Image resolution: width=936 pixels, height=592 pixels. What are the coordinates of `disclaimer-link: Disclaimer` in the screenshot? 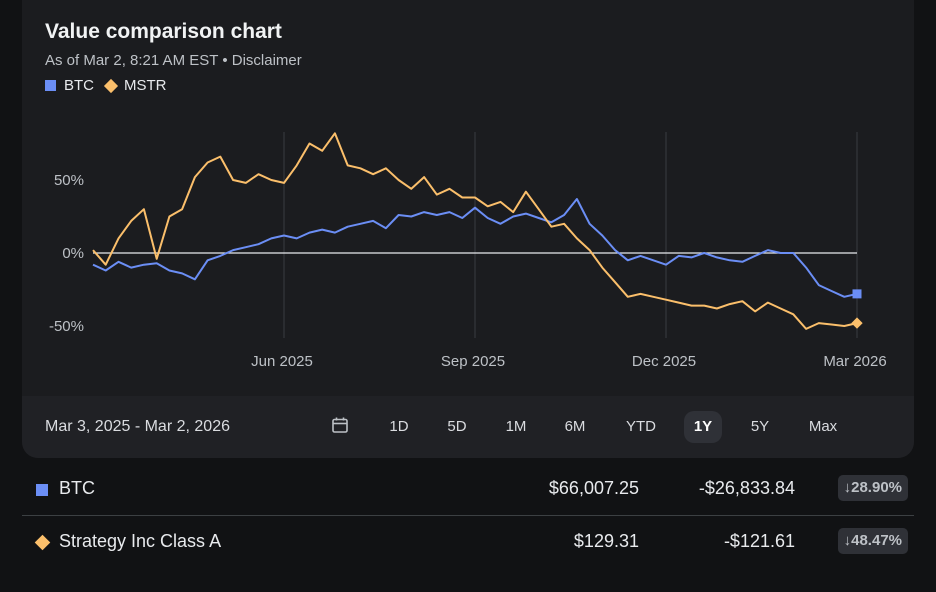 It's located at (266, 60).